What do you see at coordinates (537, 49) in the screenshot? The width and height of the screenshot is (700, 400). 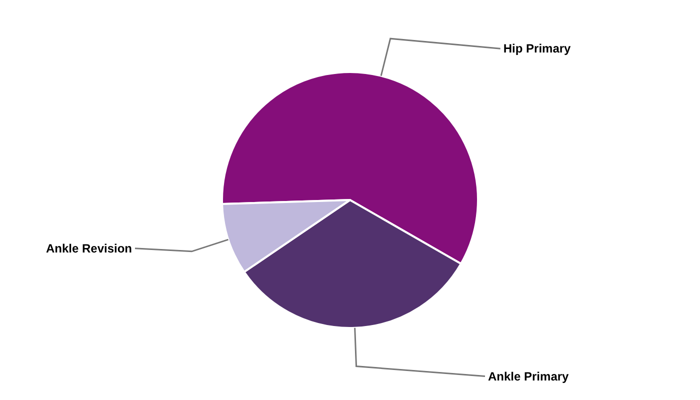 I see `slice-label: Hip Primary` at bounding box center [537, 49].